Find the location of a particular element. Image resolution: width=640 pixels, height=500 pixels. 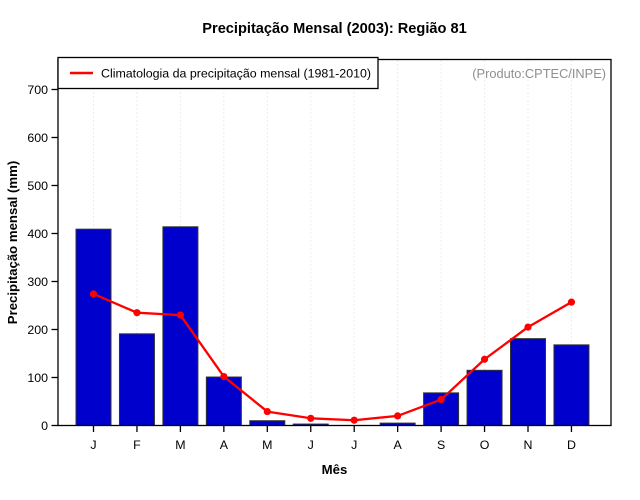

climatology-point-nov is located at coordinates (528, 327).